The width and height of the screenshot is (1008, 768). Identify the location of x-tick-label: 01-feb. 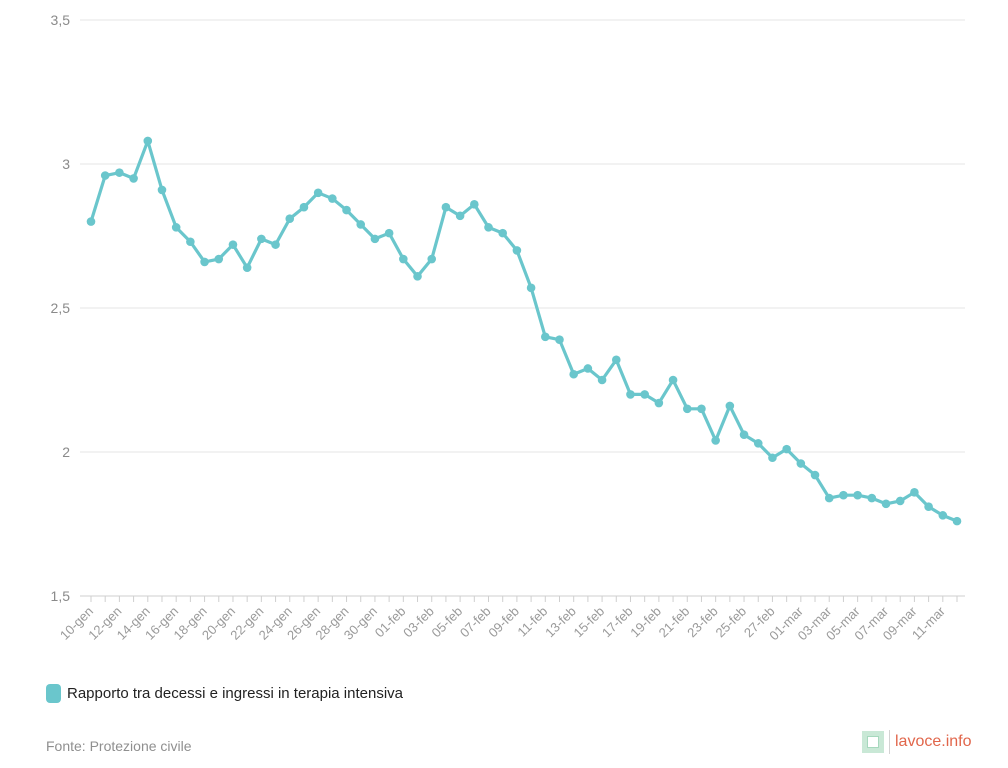
(390, 622).